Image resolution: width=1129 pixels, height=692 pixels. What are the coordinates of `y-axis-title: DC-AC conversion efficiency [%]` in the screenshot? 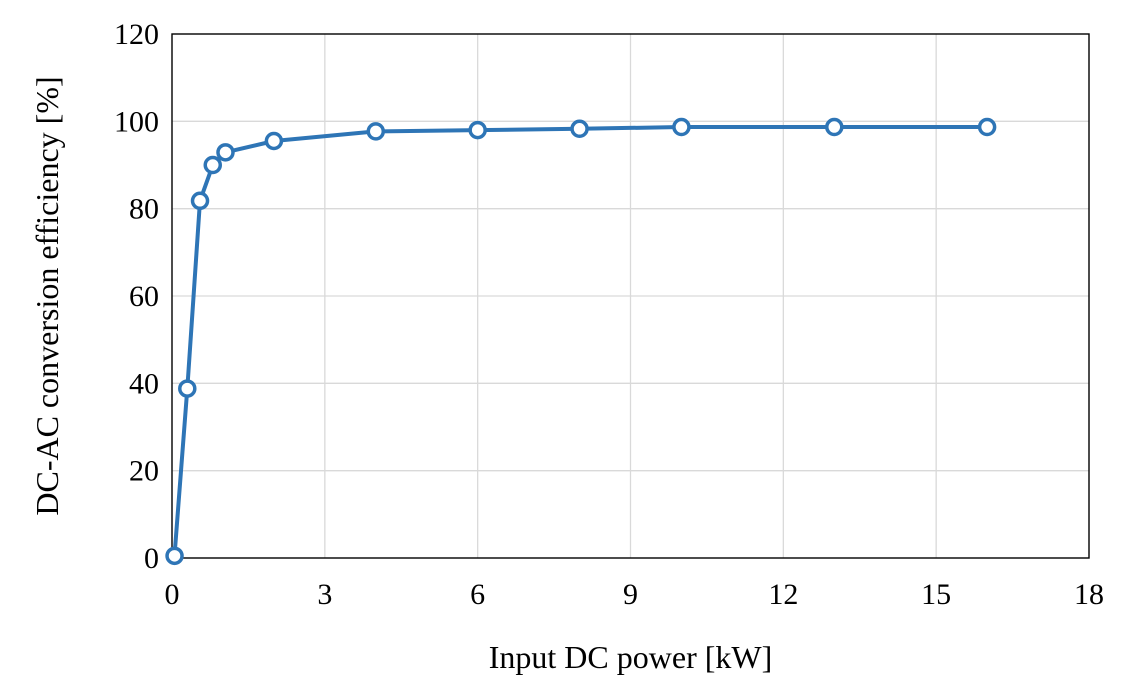 It's located at (47, 295).